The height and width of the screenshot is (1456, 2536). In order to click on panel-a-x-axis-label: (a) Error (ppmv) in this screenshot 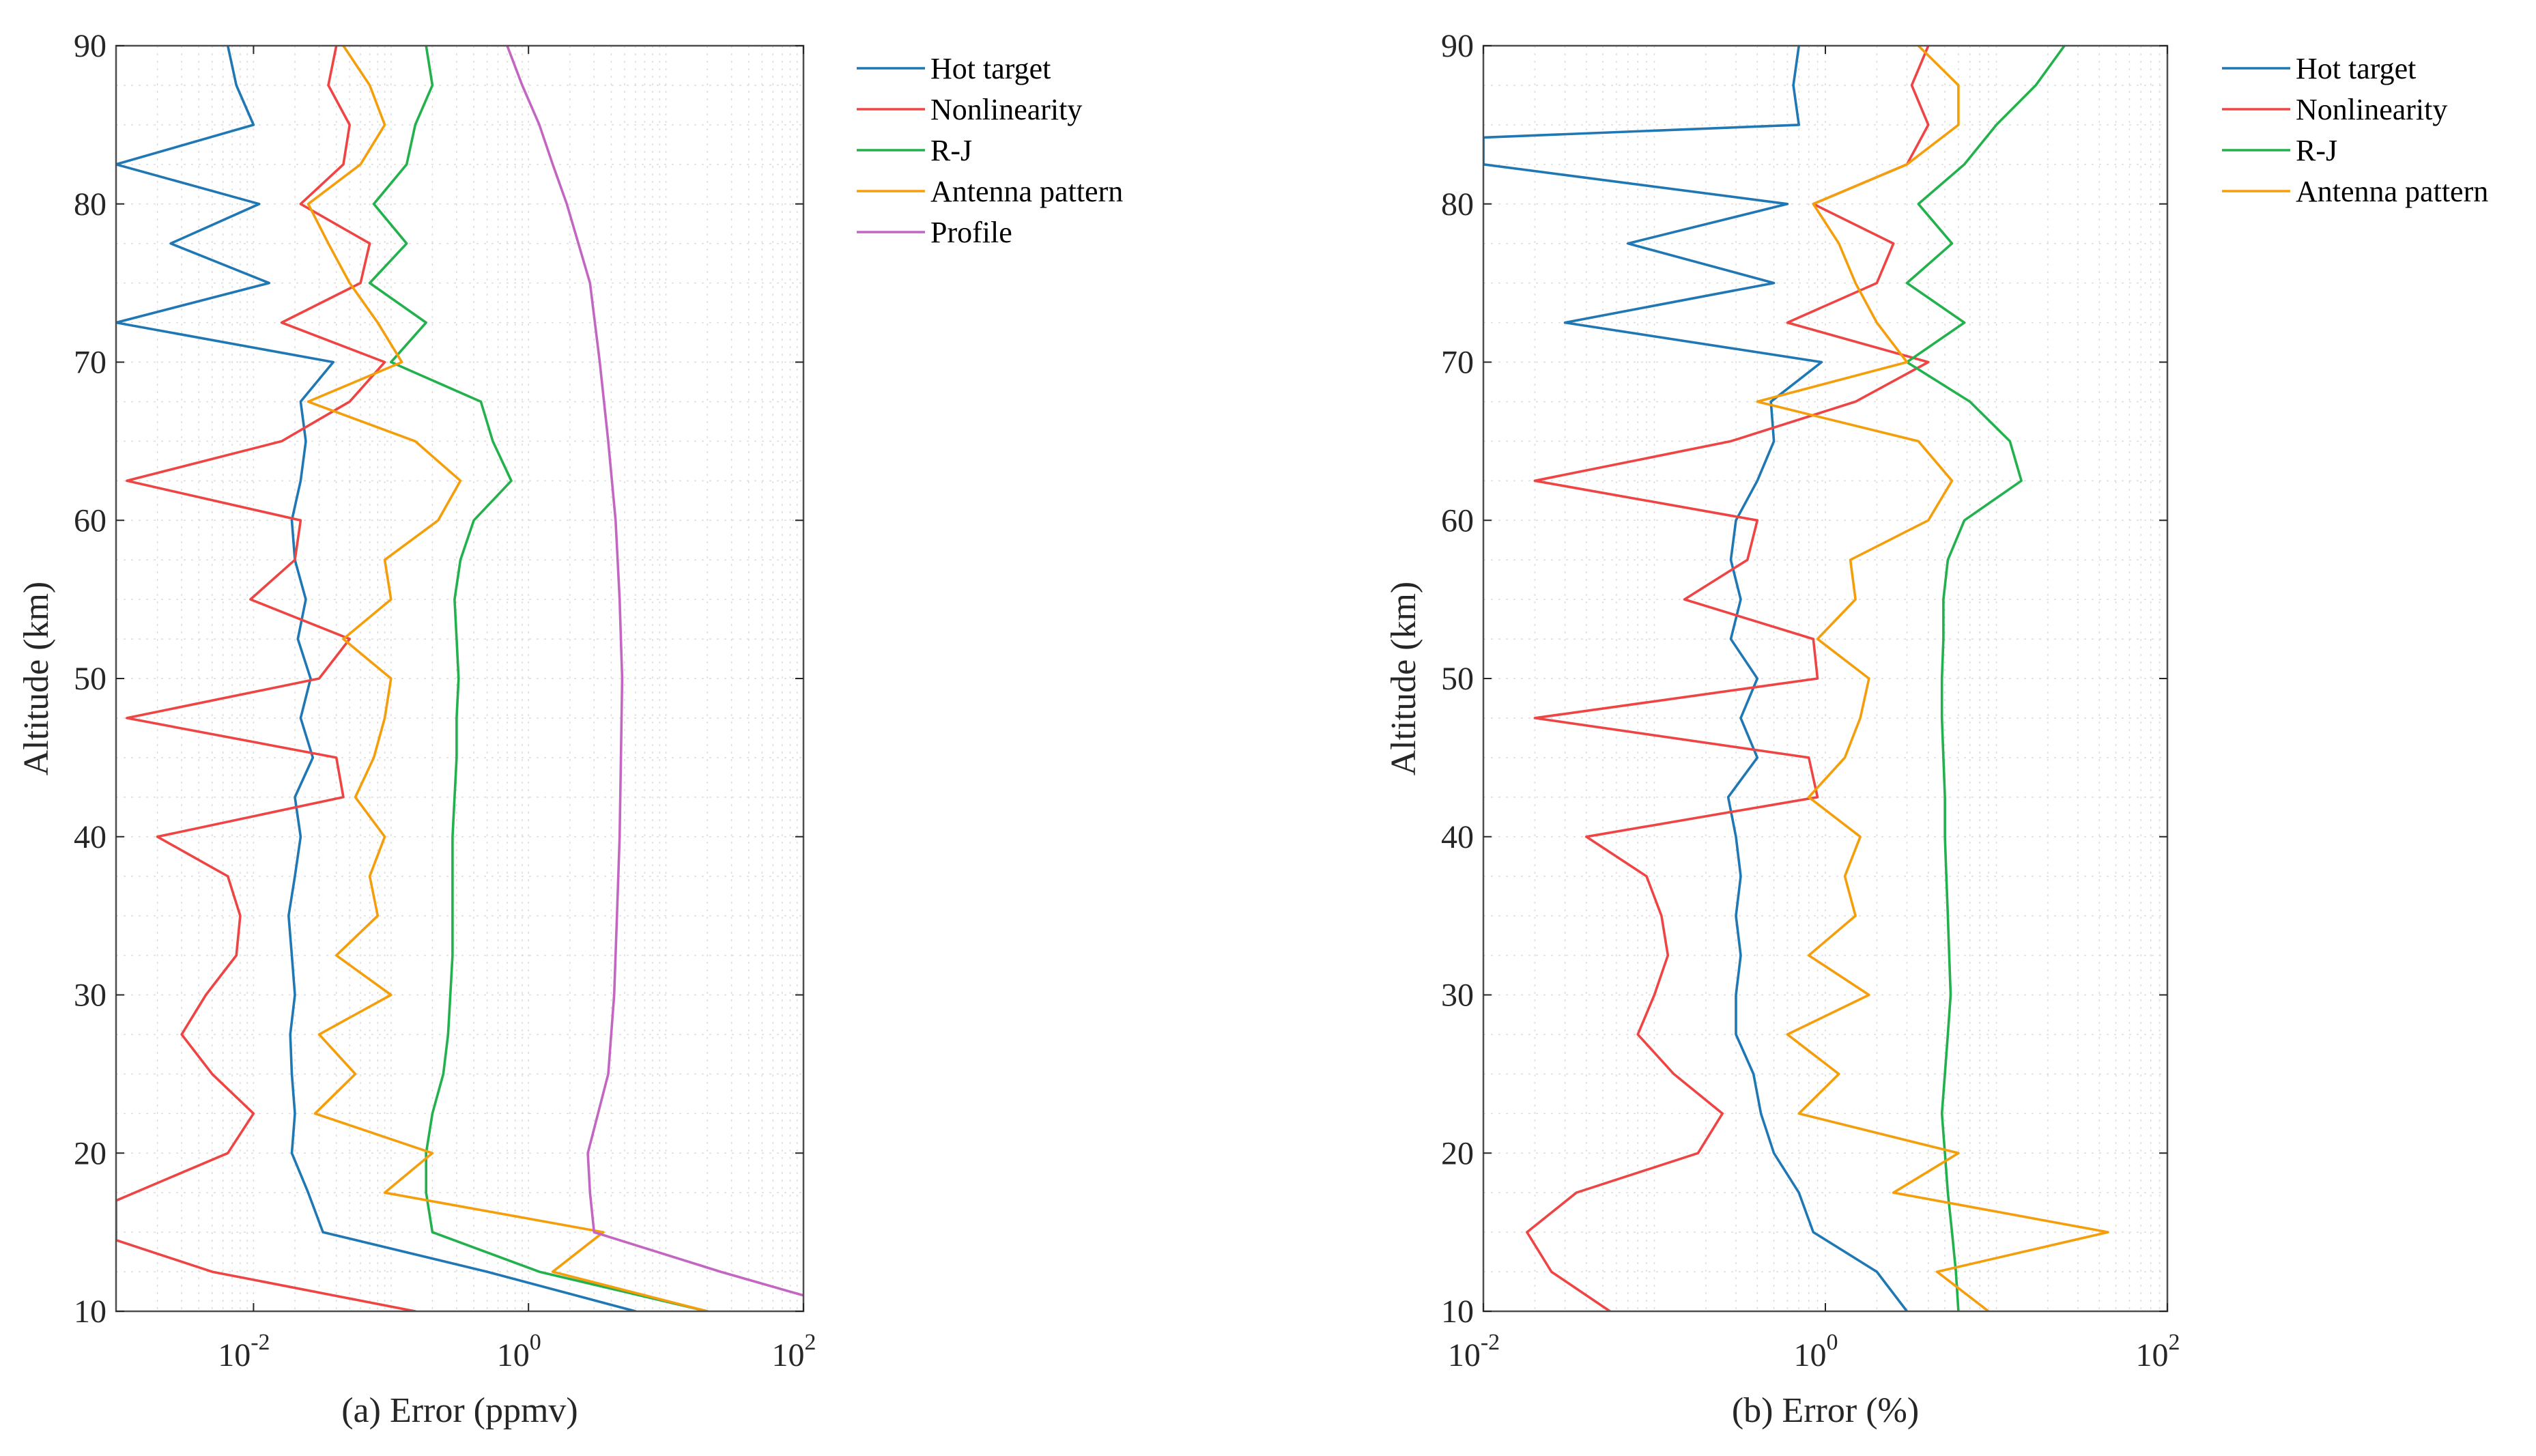, I will do `click(459, 1410)`.